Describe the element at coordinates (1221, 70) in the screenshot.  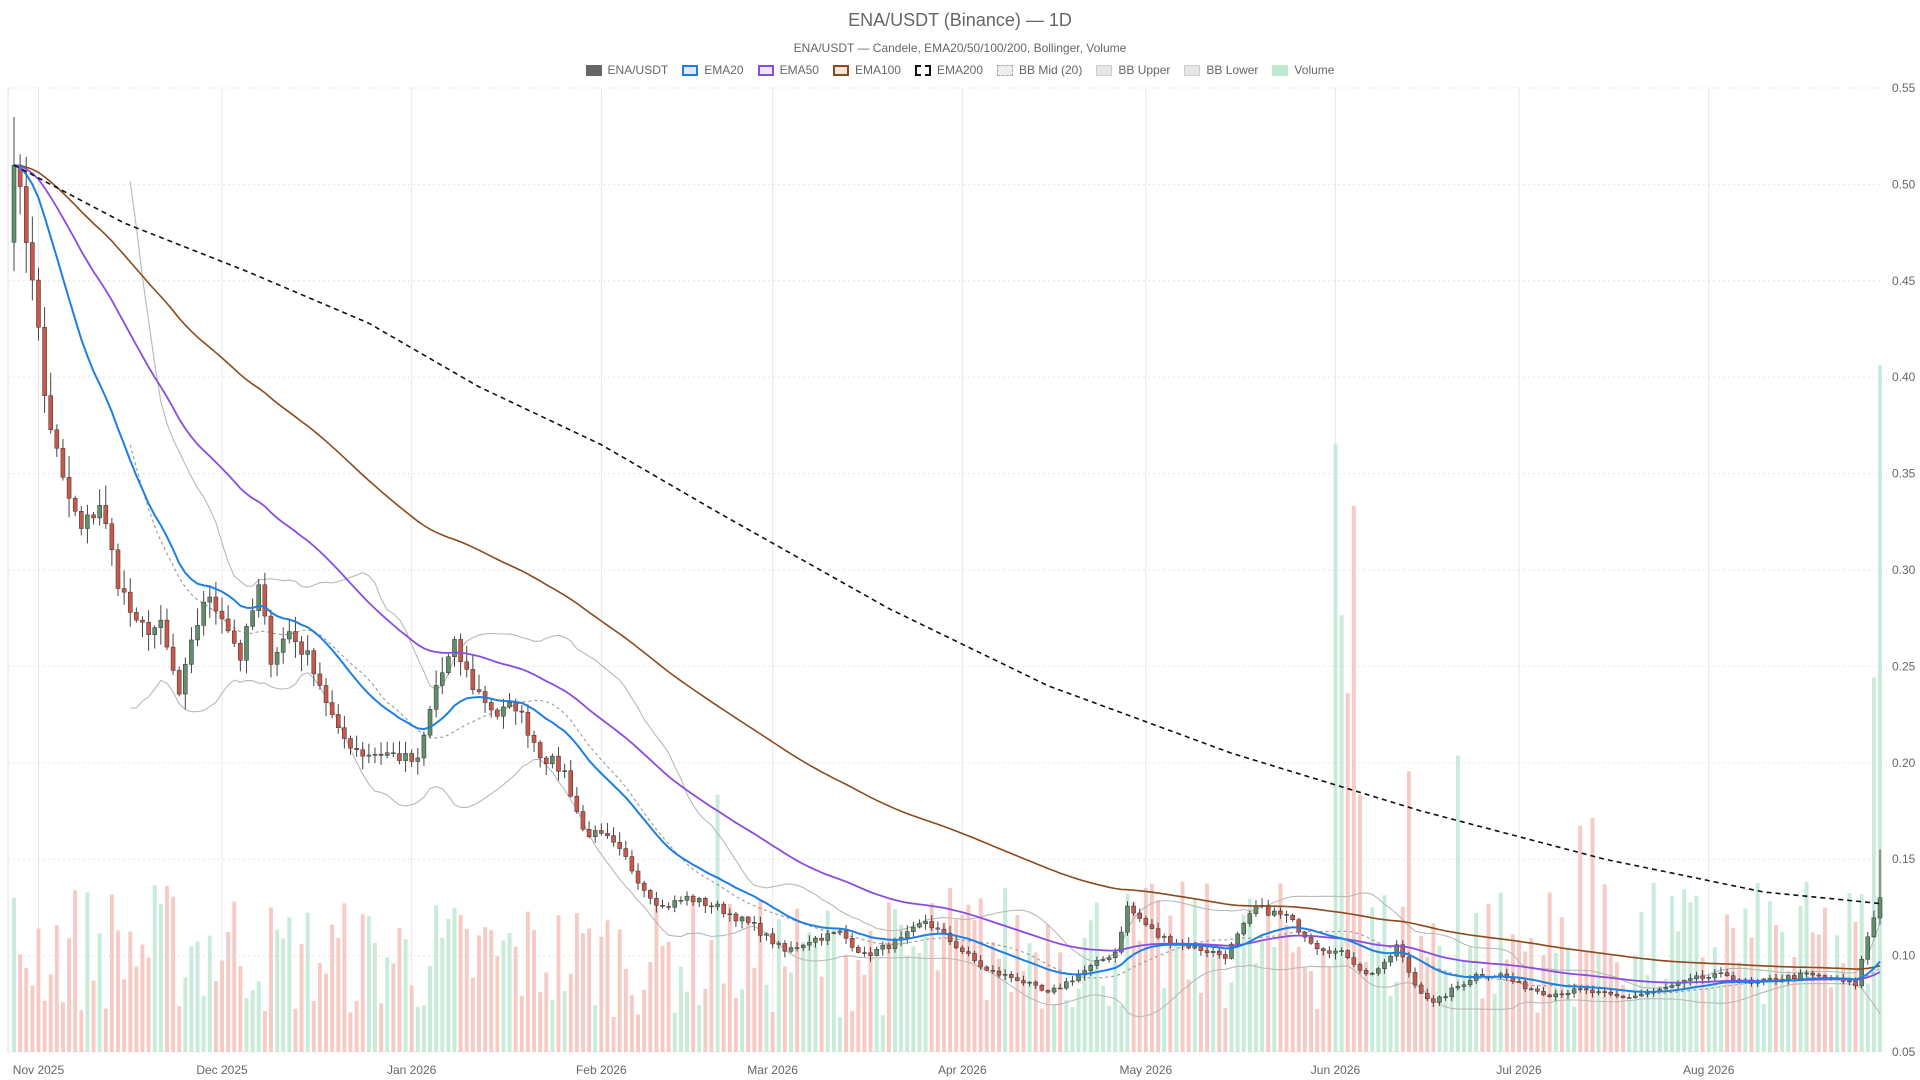
I see `legend-item-bblower: BB Lower` at that location.